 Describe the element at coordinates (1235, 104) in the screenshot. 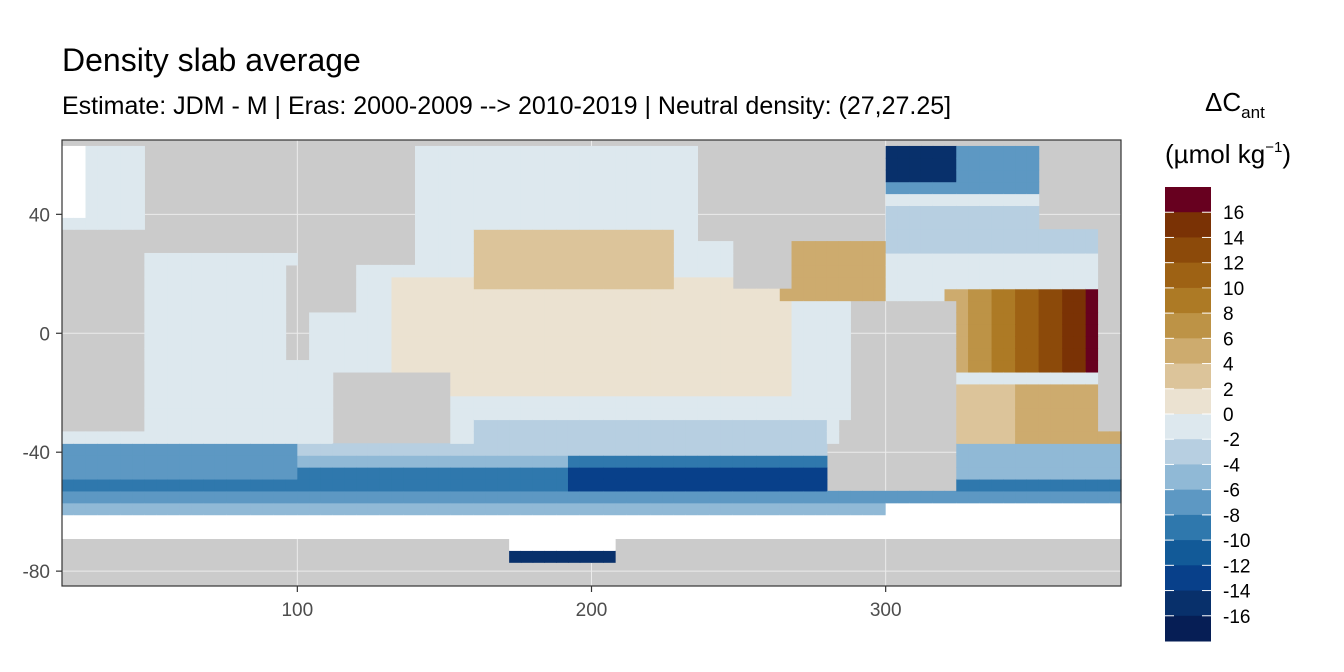

I see `legend-title: ΔCant` at that location.